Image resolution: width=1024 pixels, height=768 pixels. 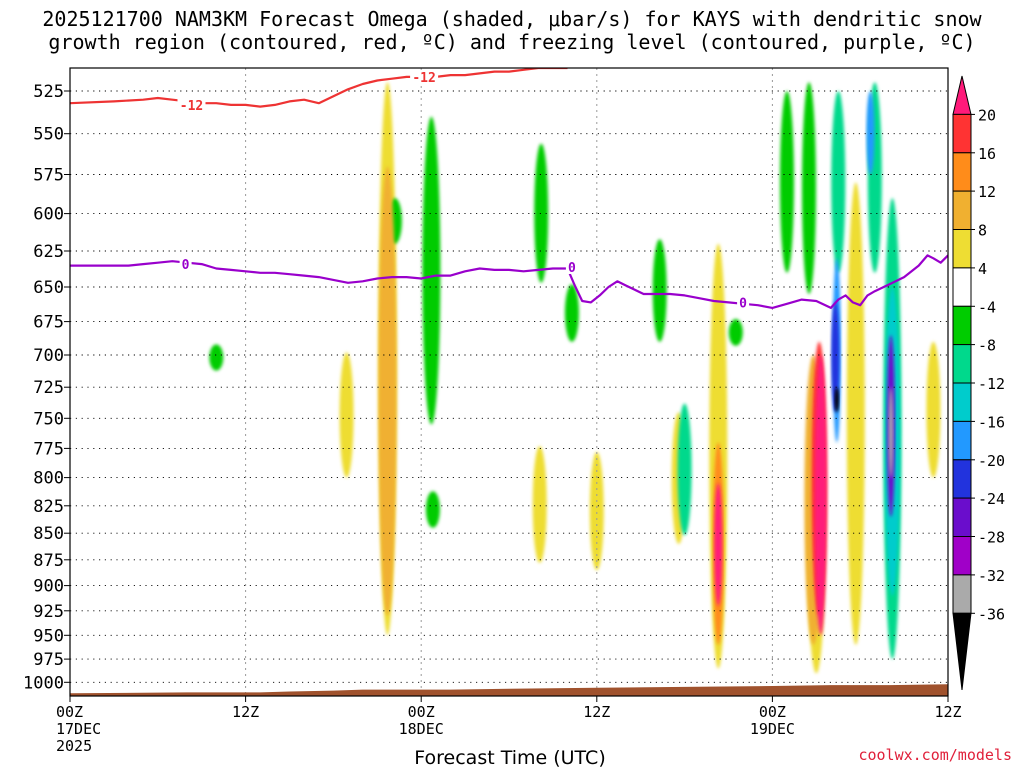 I want to click on colorbar: 20 16 12 8 4 -4 -8 -12 -16 -20 -24 -28 -32 -36, so click(x=978, y=383).